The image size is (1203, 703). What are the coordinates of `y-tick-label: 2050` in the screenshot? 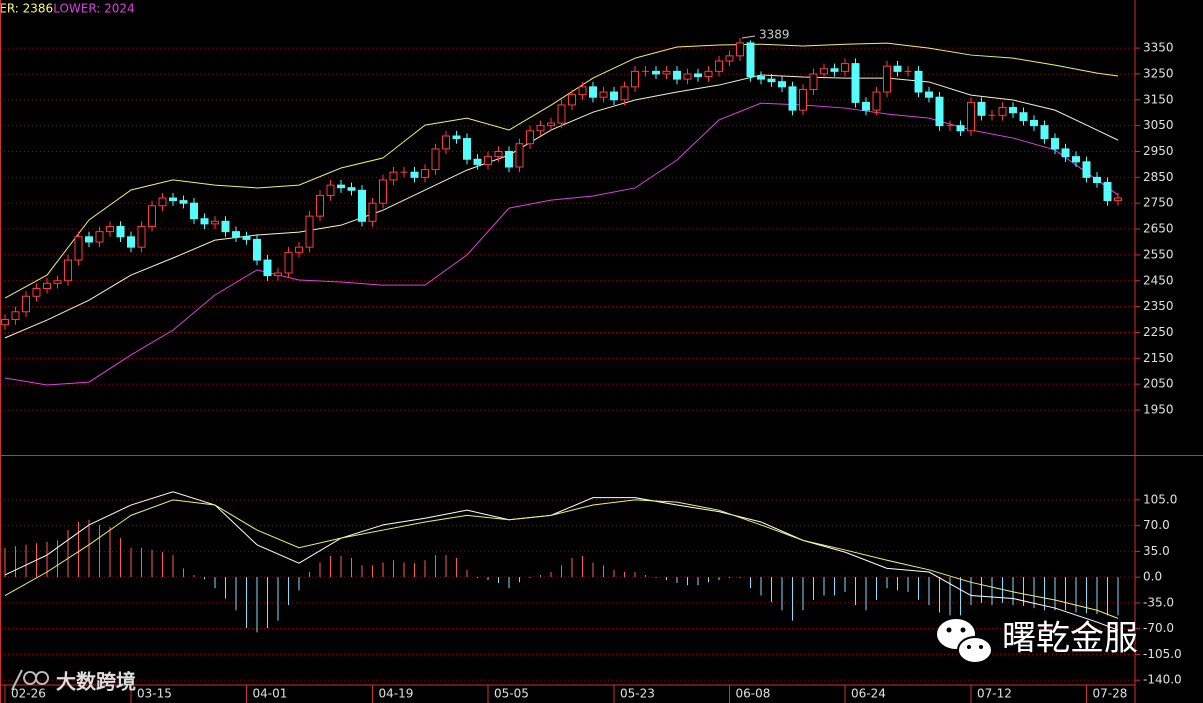 It's located at (1158, 384).